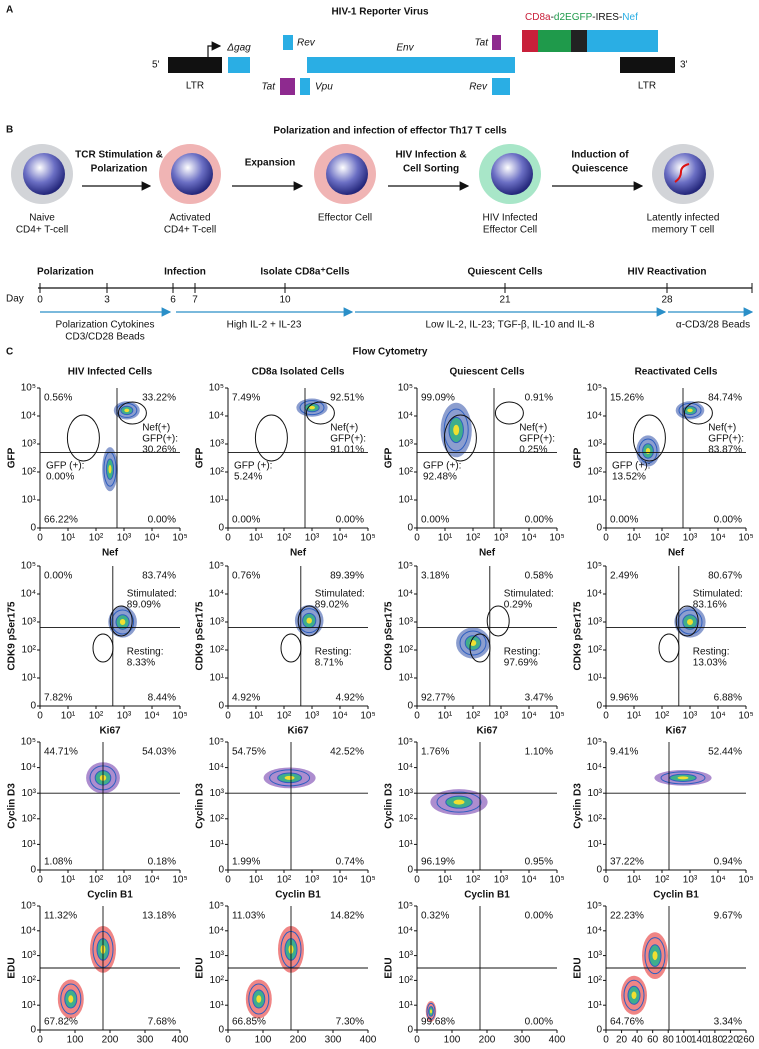 The width and height of the screenshot is (759, 1049). What do you see at coordinates (195, 86) in the screenshot?
I see `label: LTR` at bounding box center [195, 86].